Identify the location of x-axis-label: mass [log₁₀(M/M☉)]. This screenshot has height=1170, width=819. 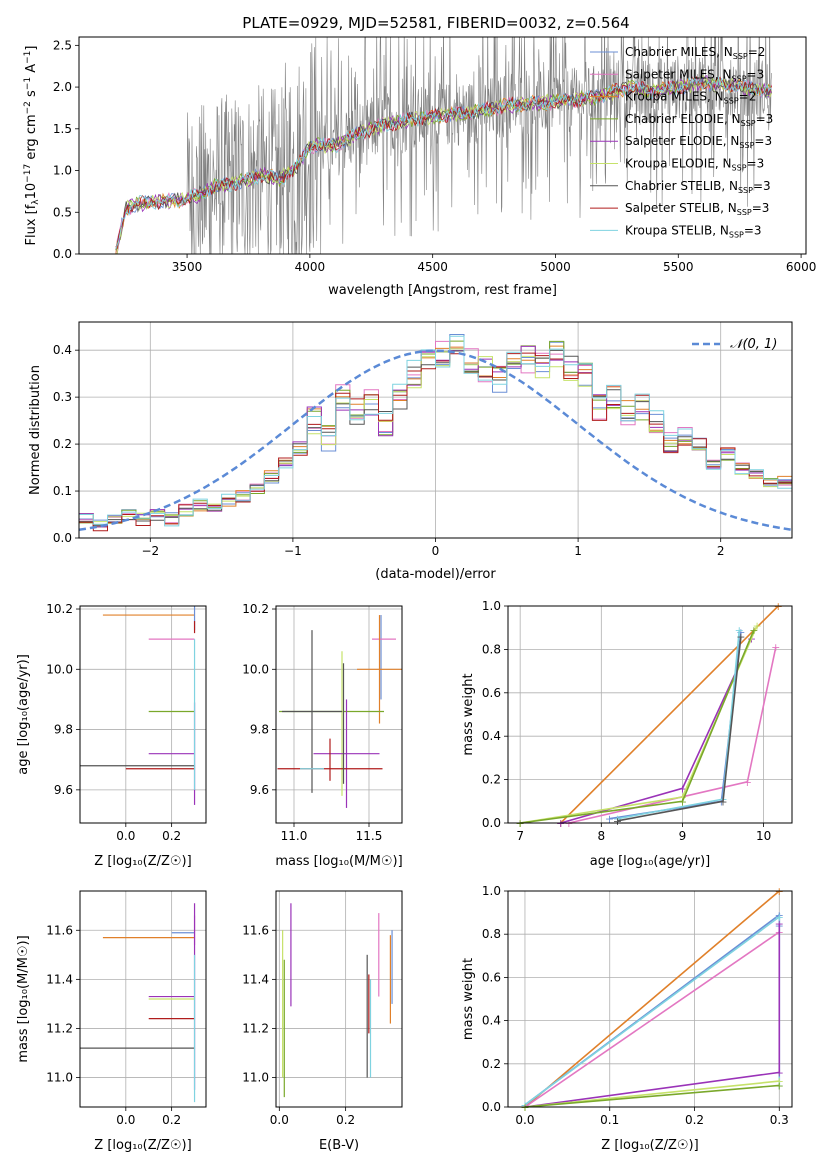
(338, 861).